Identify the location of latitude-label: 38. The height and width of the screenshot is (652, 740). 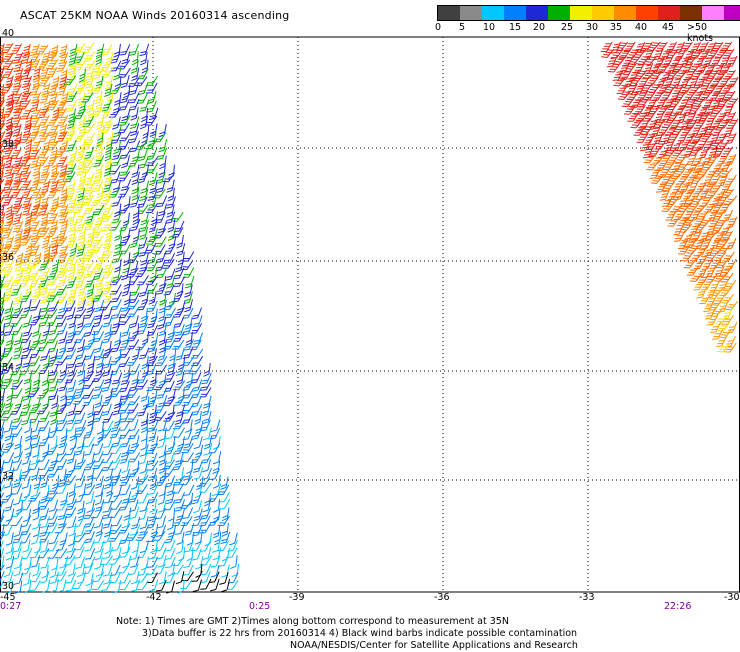
(8, 144).